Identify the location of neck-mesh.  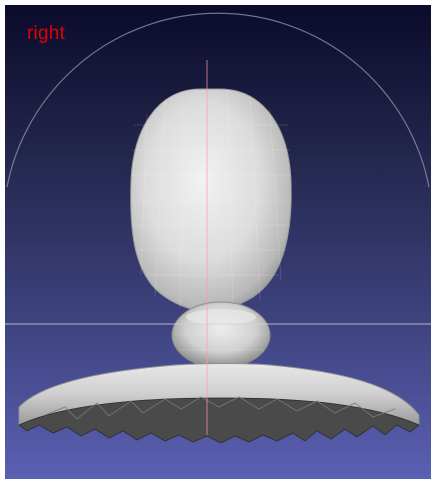
(221, 335).